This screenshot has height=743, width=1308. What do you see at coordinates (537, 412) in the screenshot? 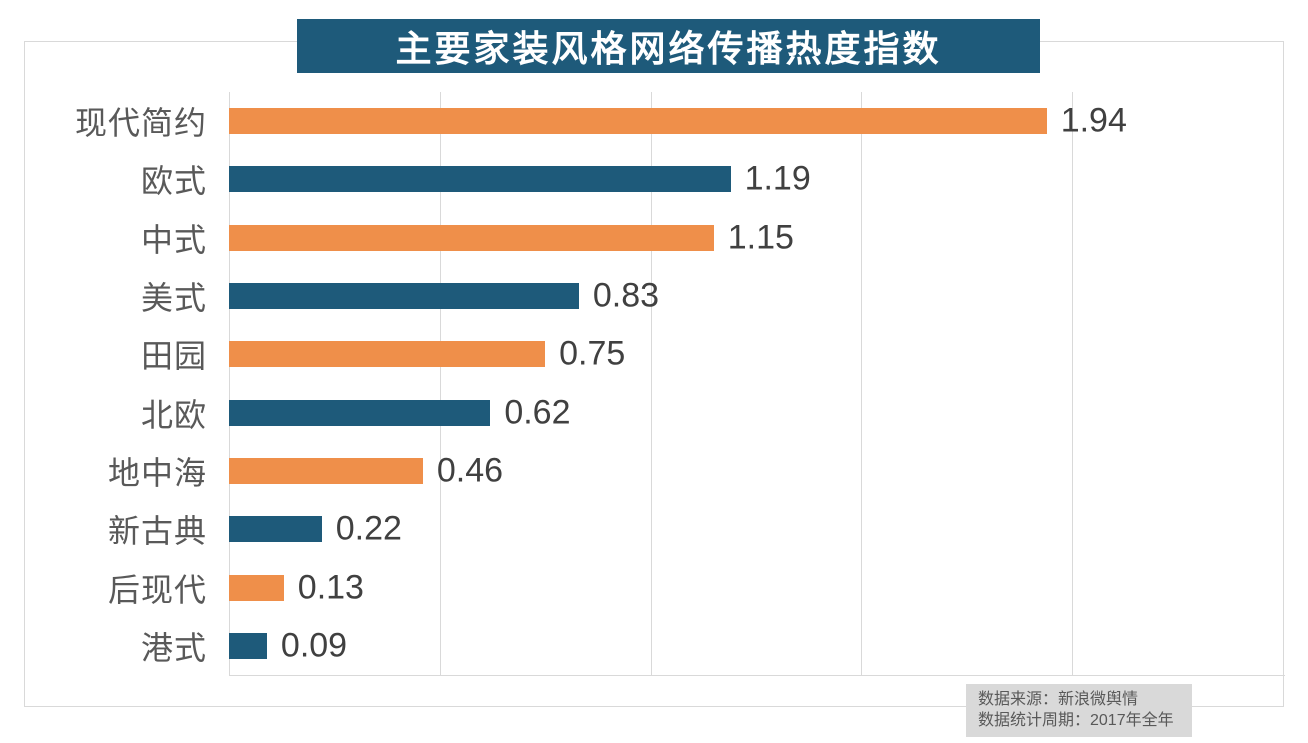
I see `value-label: 0.62` at bounding box center [537, 412].